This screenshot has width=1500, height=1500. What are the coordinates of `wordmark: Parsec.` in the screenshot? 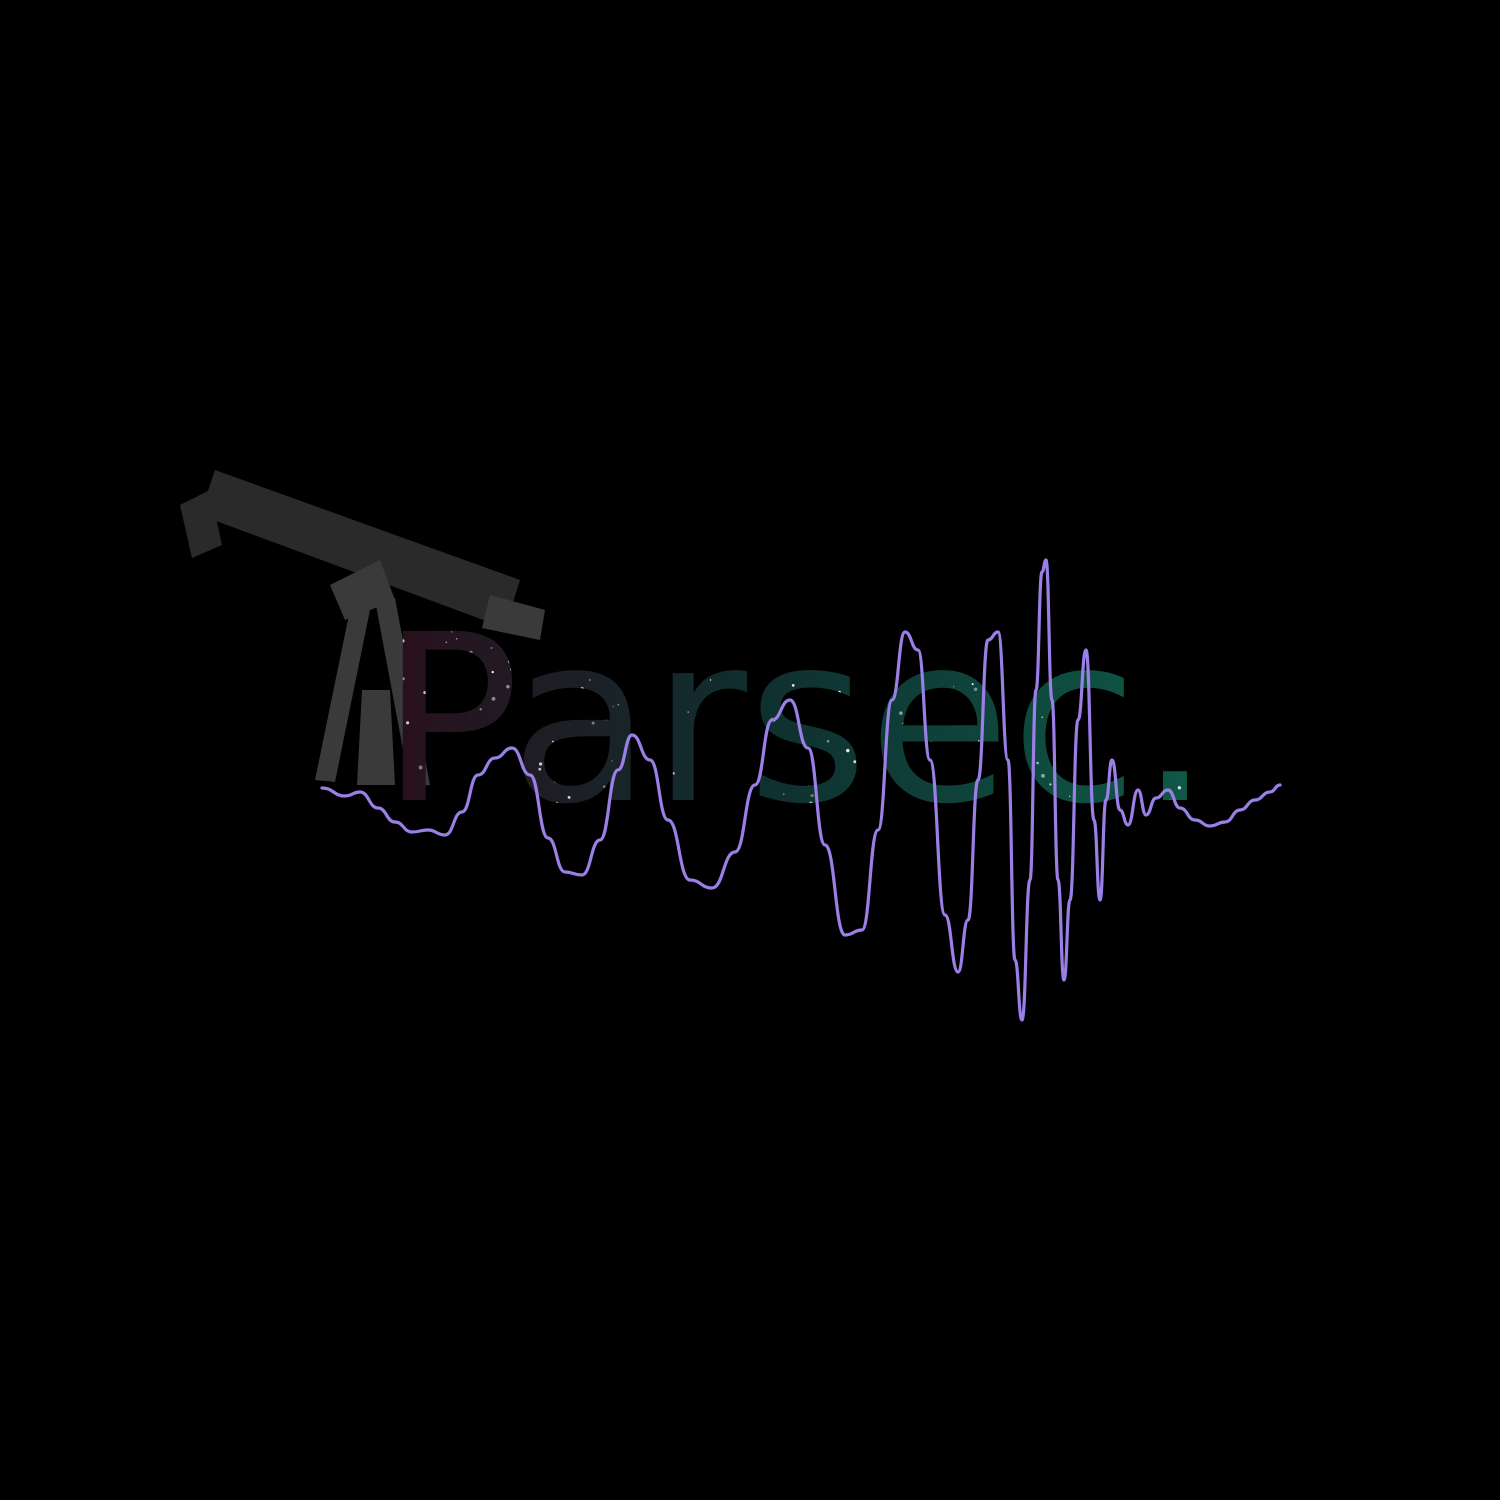 It's located at (841, 720).